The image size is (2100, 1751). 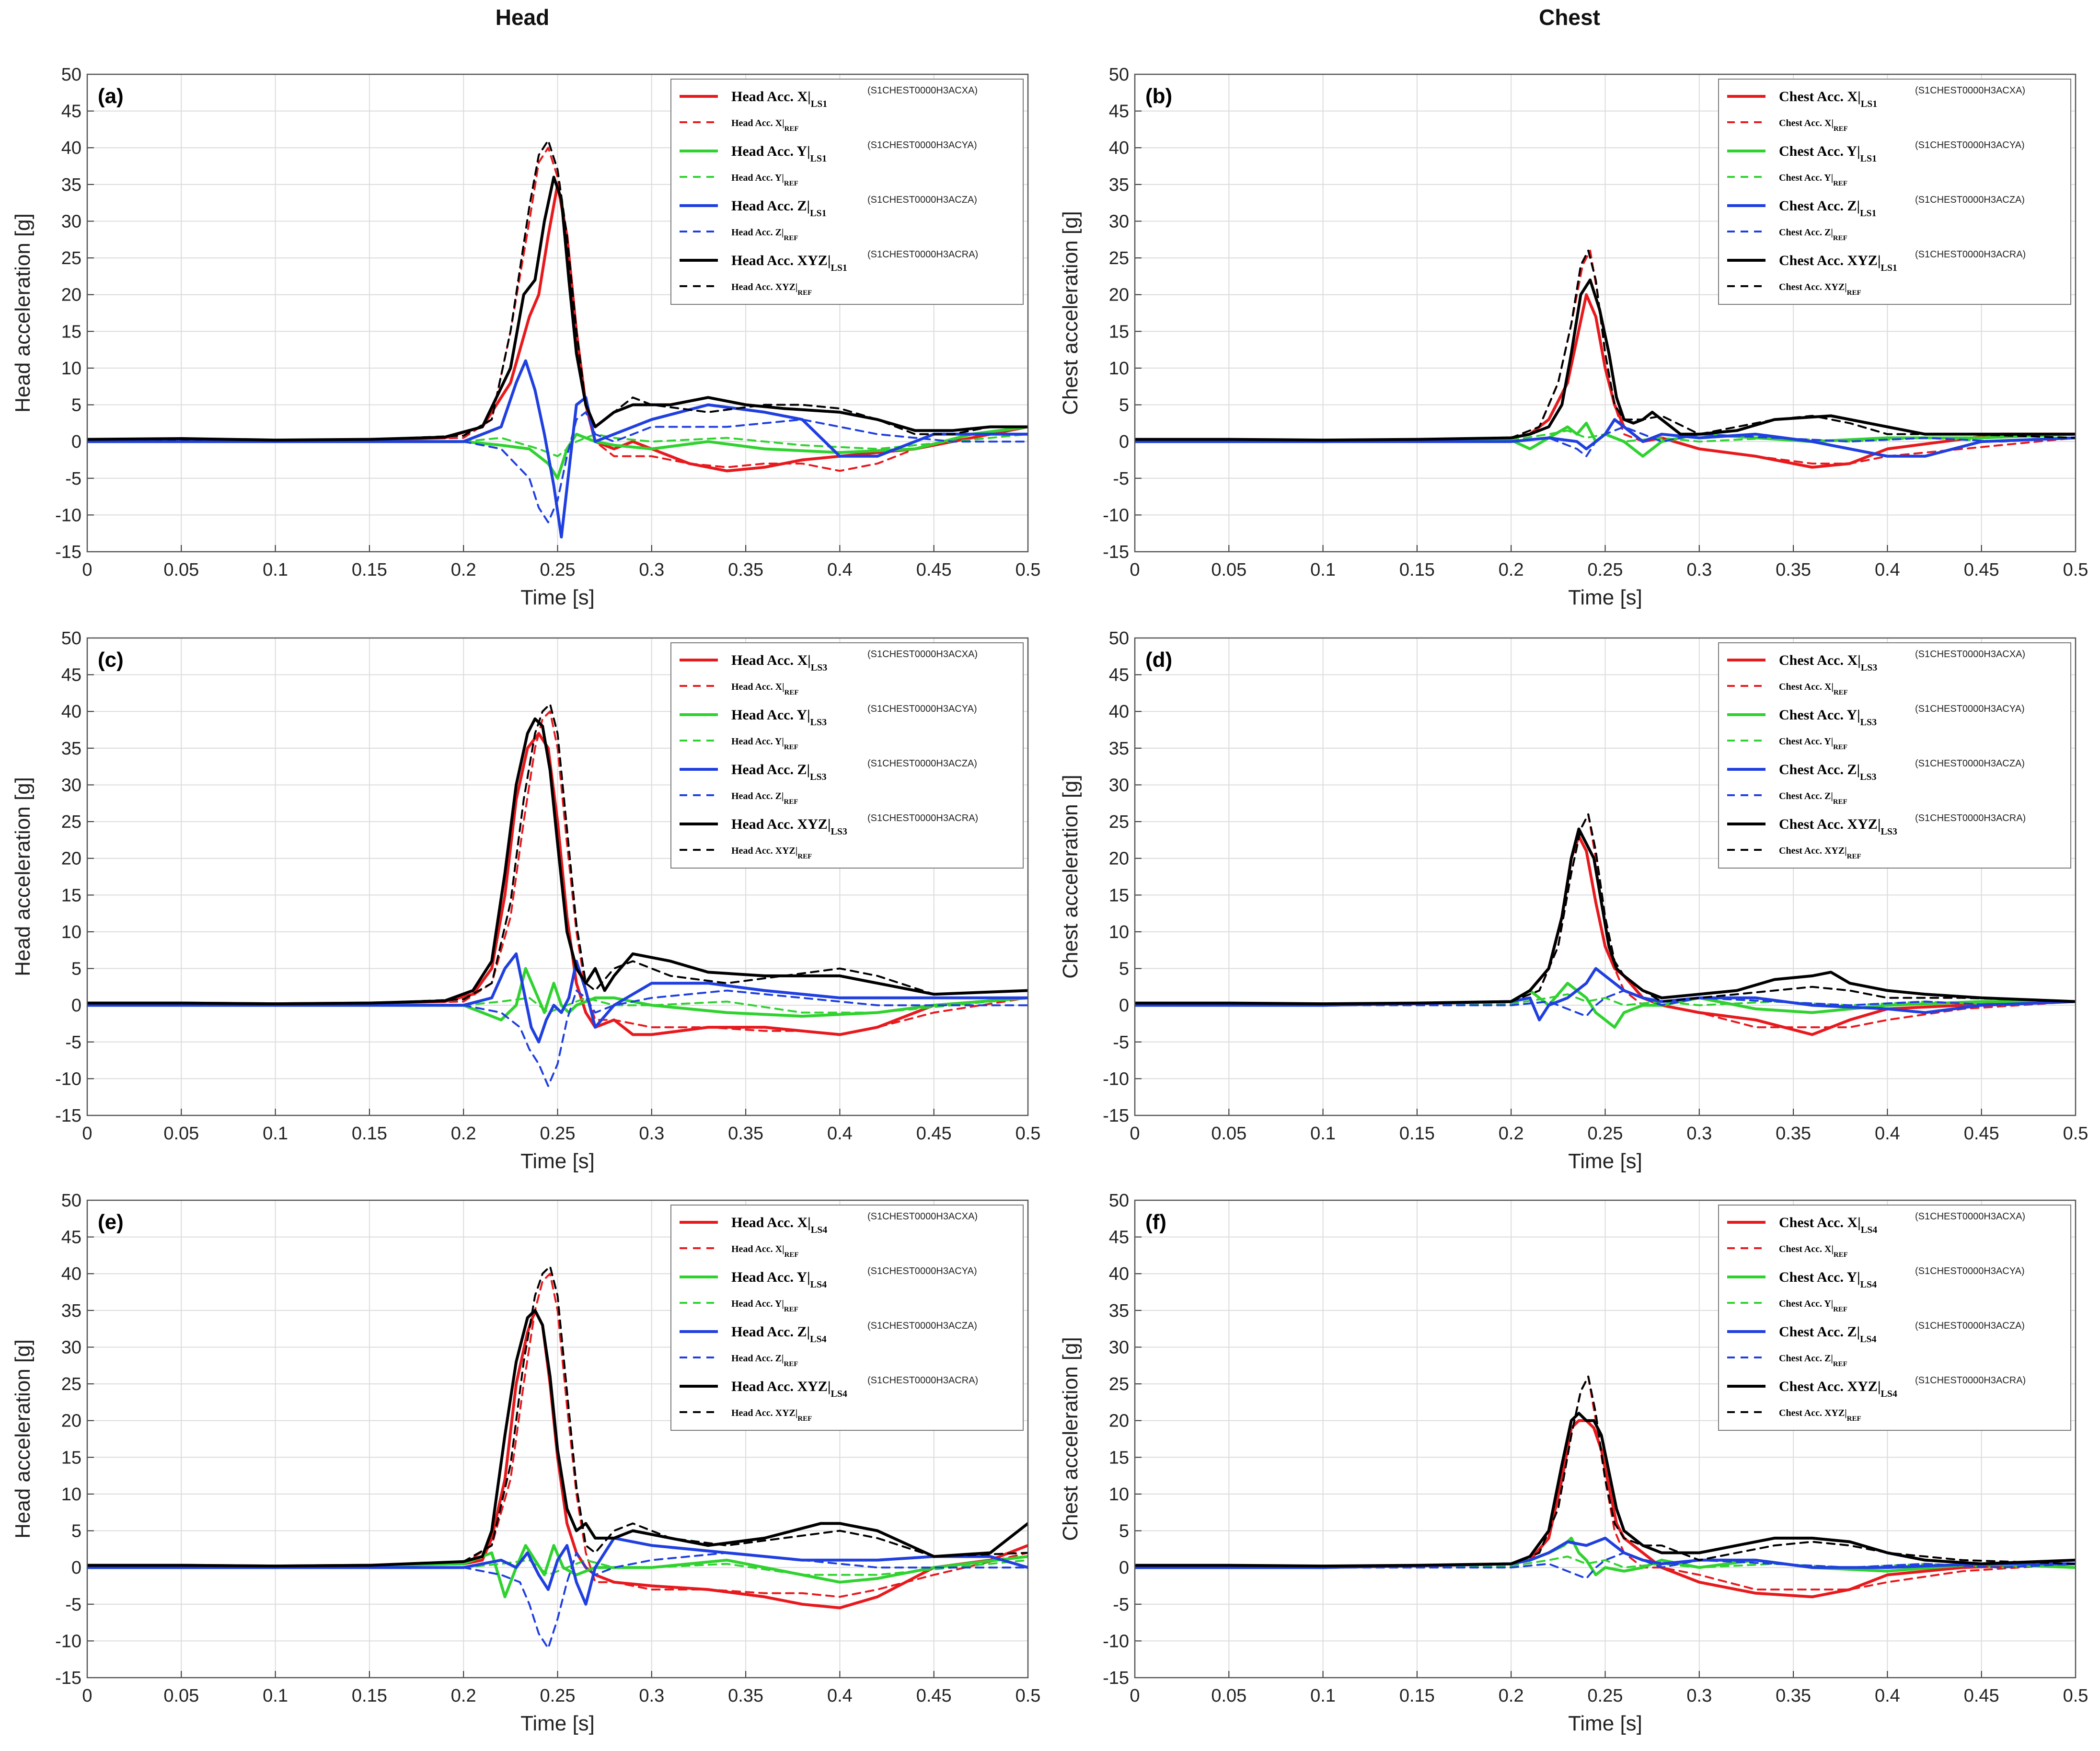 I want to click on legend-label-text: Chest Acc. Y, so click(x=1818, y=1277).